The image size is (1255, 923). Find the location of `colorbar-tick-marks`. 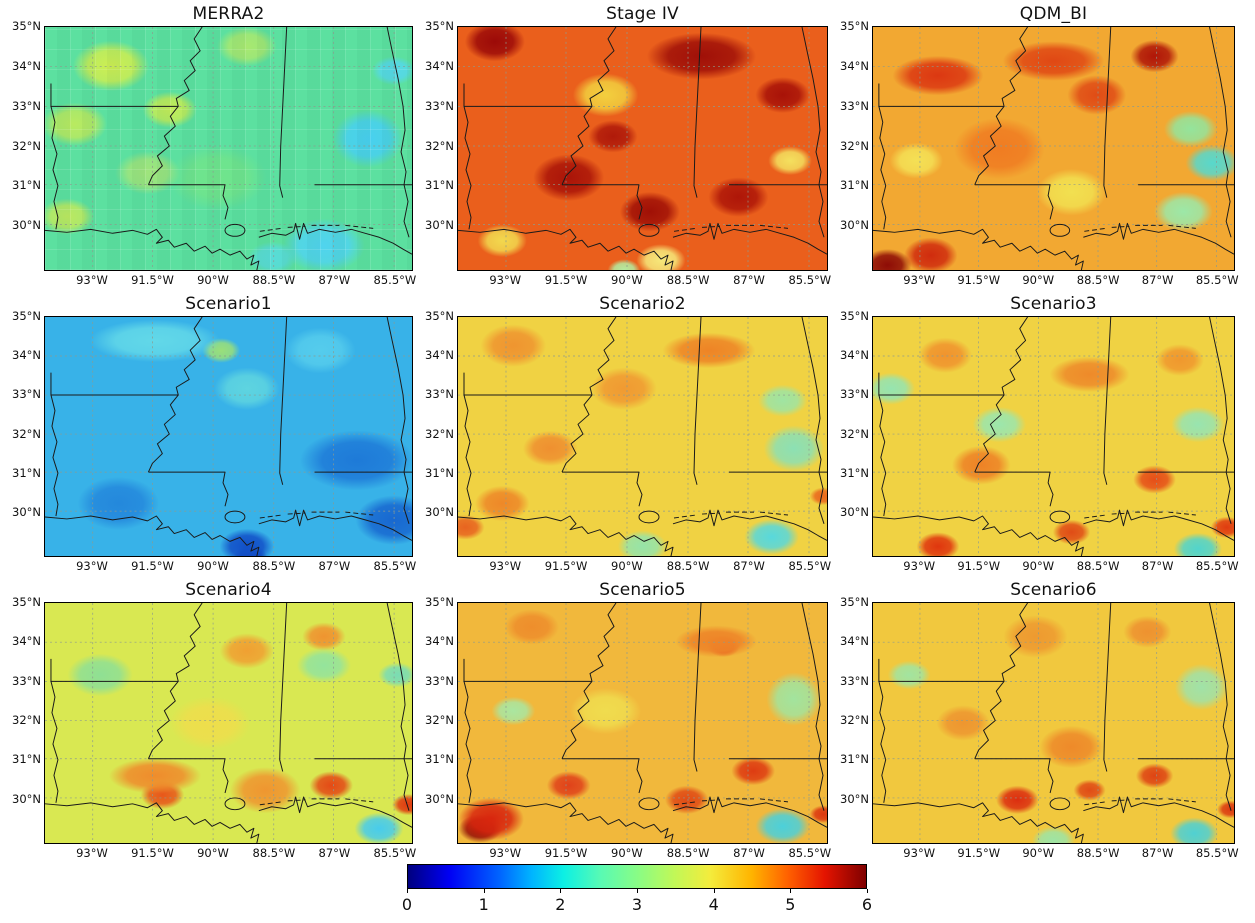

colorbar-tick-marks is located at coordinates (637, 891).